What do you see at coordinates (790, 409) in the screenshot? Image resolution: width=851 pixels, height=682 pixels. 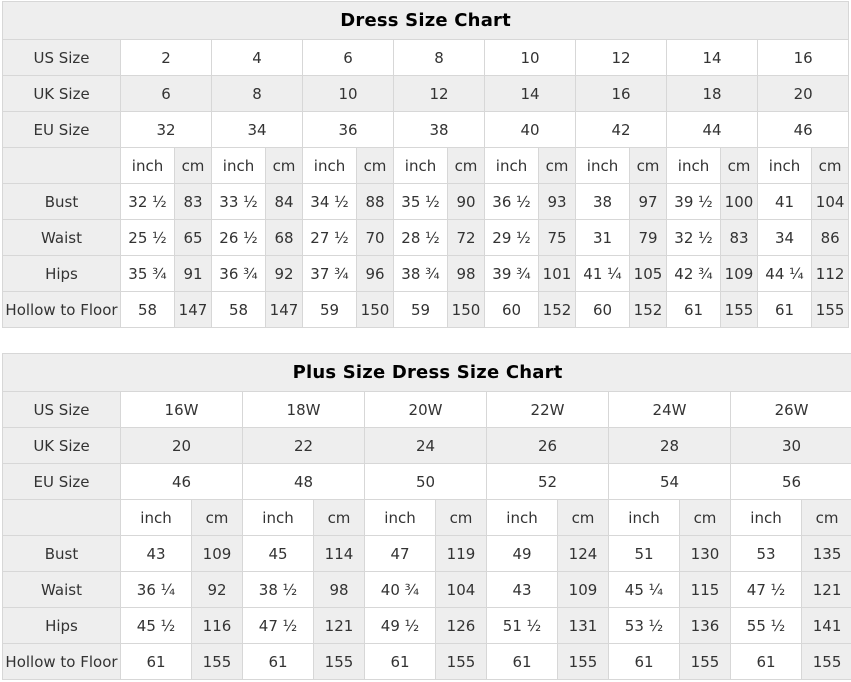 I see `size-value-cell: 26W` at bounding box center [790, 409].